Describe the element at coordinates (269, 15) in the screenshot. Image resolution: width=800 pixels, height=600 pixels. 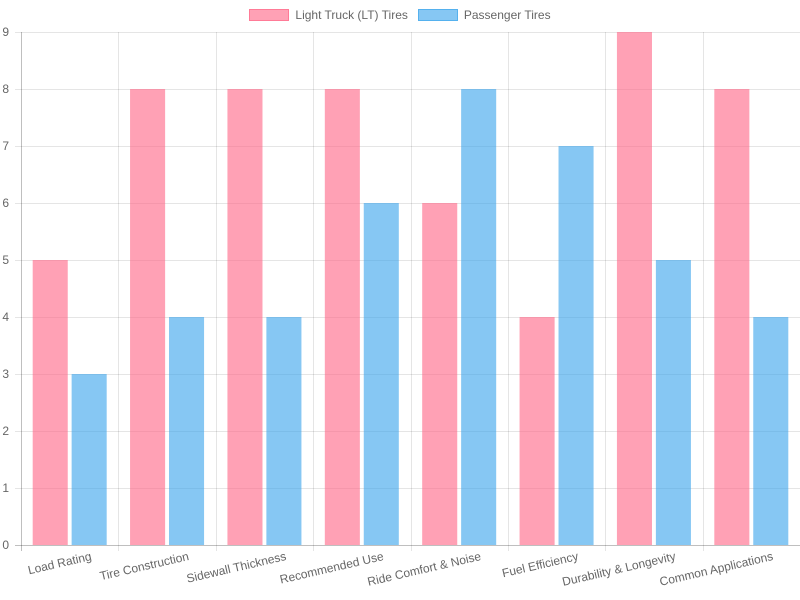
I see `legend-swatch-lt-tires` at that location.